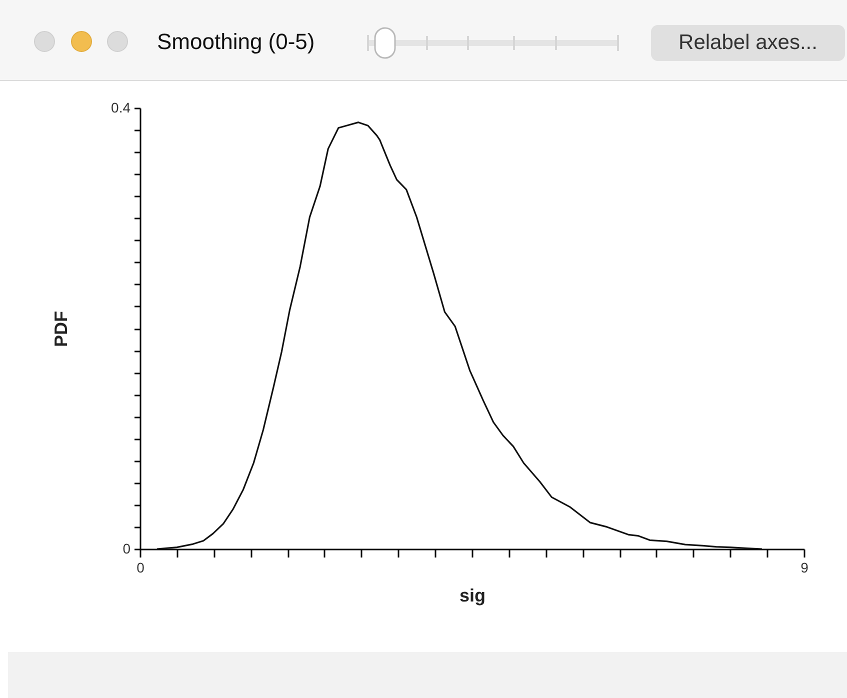  I want to click on x-axis-title: sig, so click(472, 596).